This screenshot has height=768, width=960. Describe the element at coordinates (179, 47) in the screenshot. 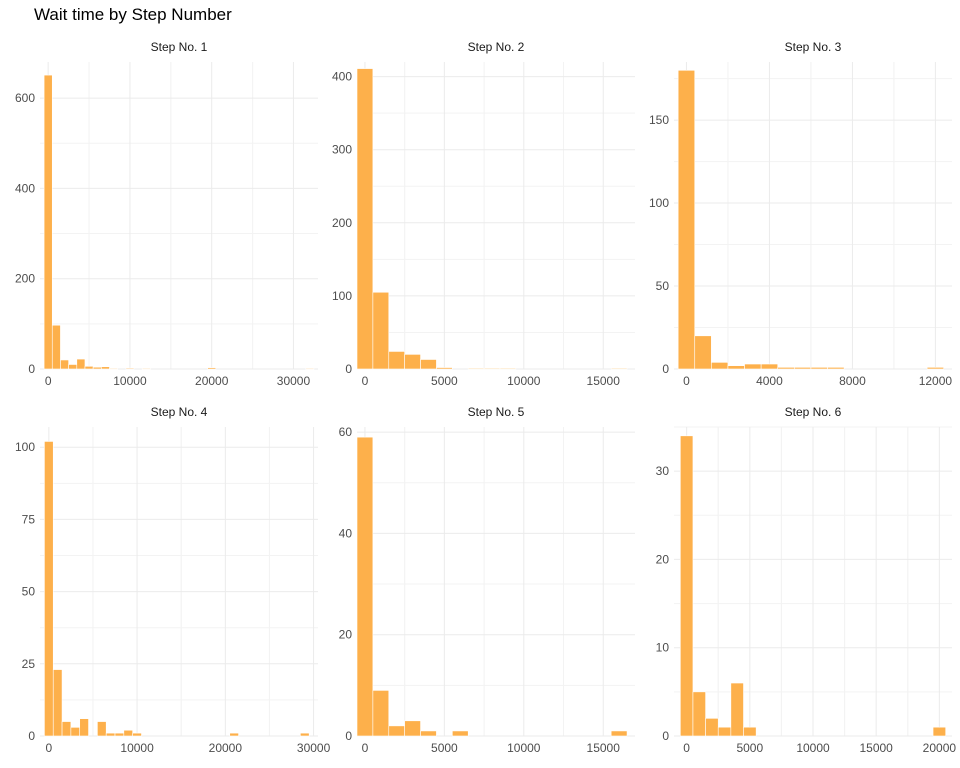

I see `facet-strip-label: Step No. 1` at that location.